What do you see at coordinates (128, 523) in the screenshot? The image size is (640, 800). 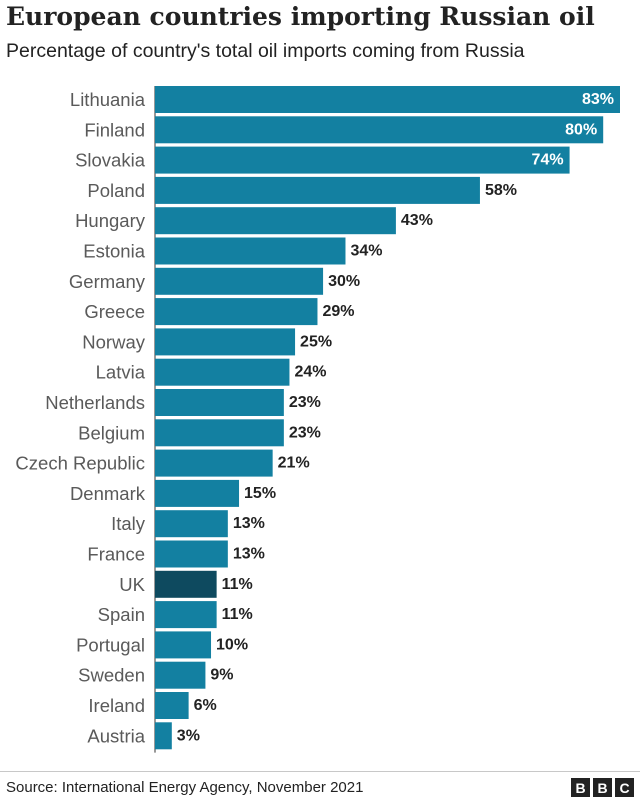 I see `category-label: Italy` at bounding box center [128, 523].